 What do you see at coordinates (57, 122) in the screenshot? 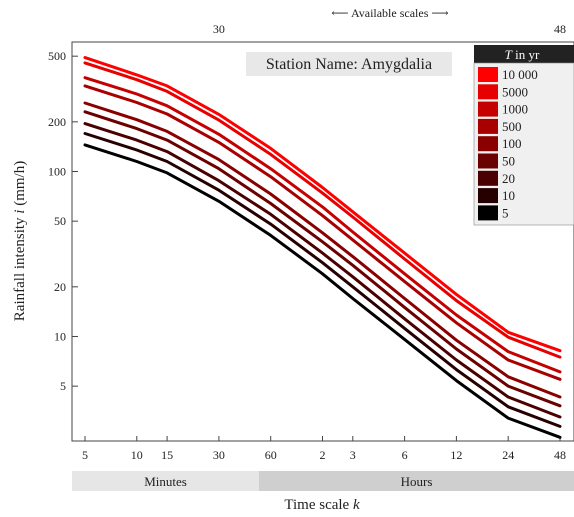
I see `y-tick-label-200: 200` at bounding box center [57, 122].